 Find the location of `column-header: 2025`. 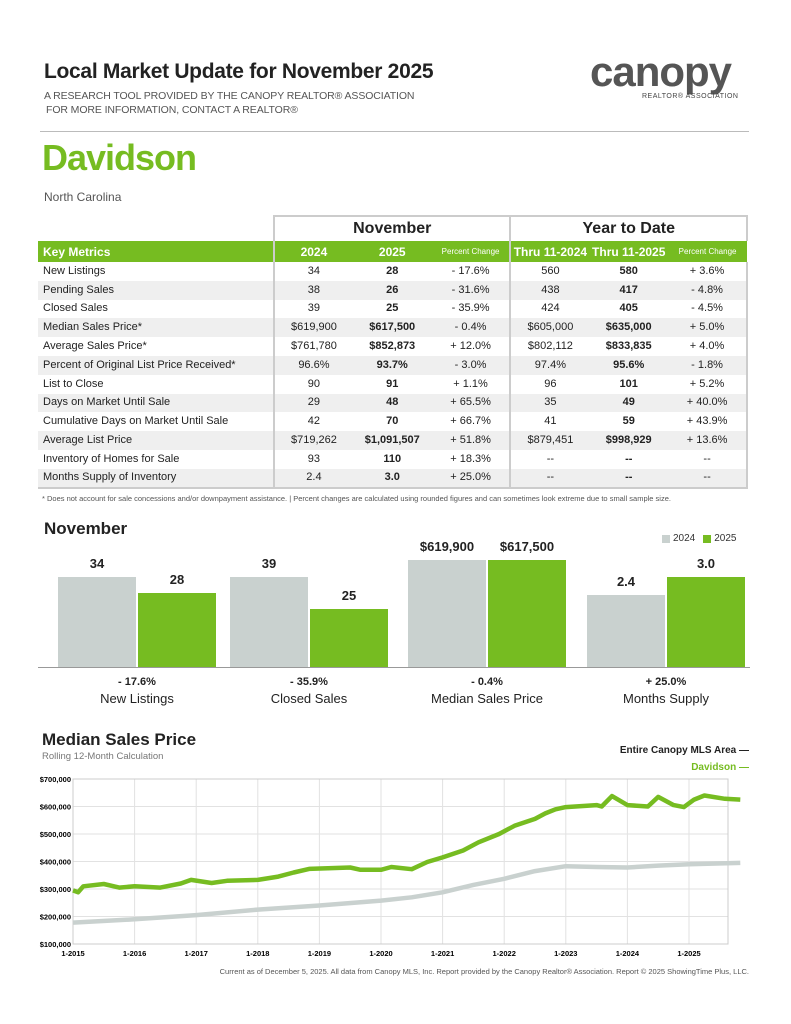

column-header: 2025 is located at coordinates (392, 251).